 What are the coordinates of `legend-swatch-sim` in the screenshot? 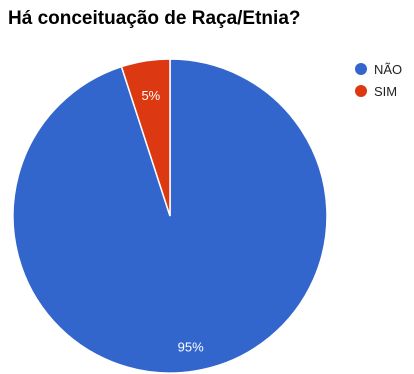 It's located at (361, 91).